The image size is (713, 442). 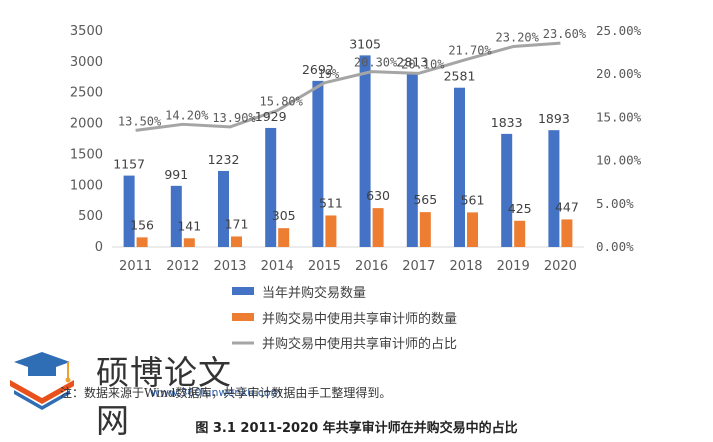 What do you see at coordinates (271, 116) in the screenshot?
I see `bar-trade-count-label: 1929` at bounding box center [271, 116].